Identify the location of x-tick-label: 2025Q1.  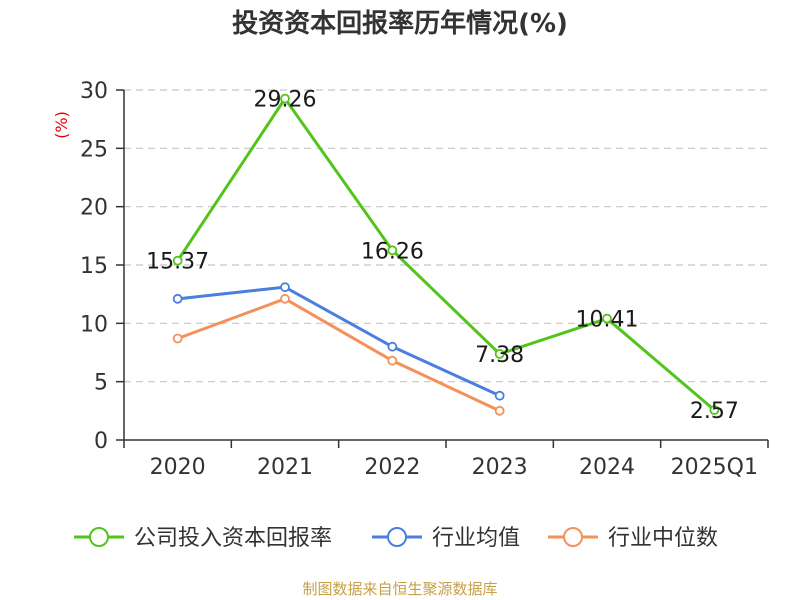
(714, 467).